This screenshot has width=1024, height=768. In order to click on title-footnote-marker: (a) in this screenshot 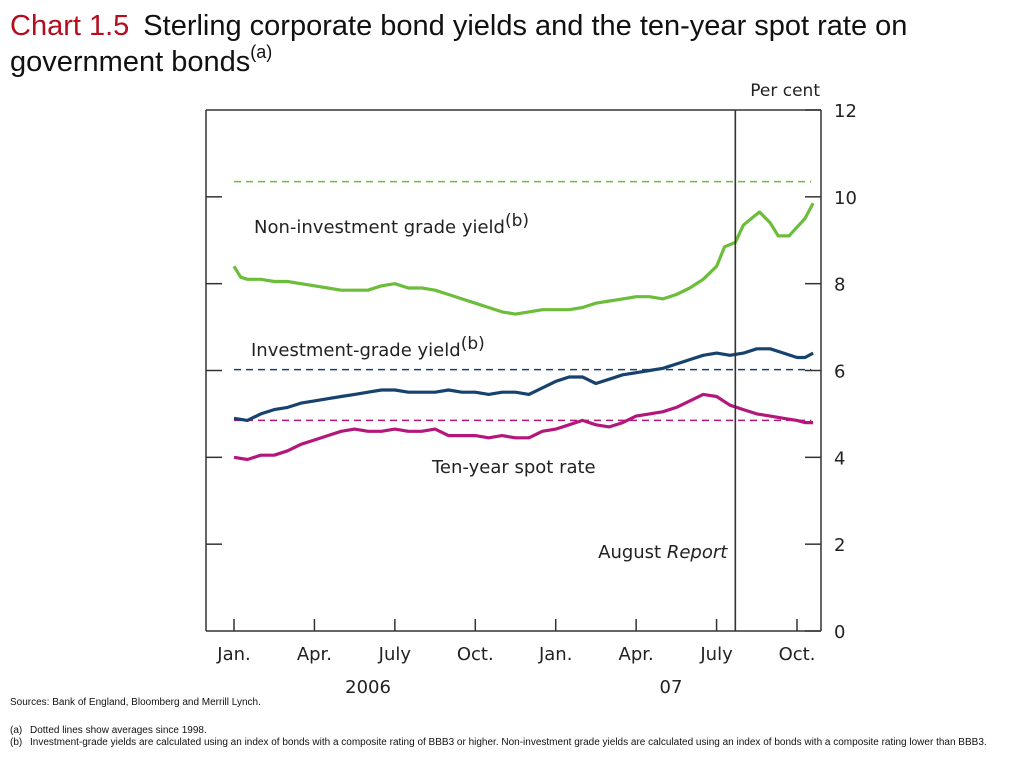, I will do `click(261, 52)`.